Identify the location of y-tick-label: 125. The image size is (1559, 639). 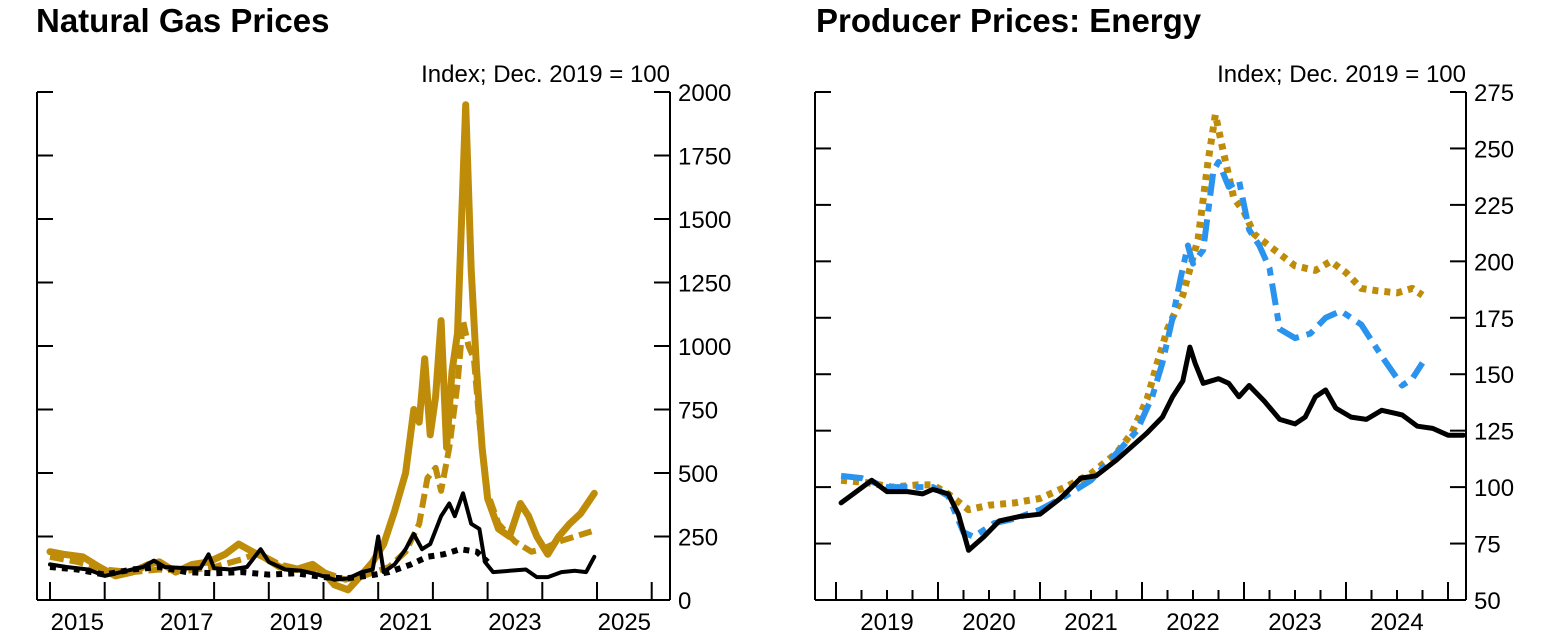
(1494, 432).